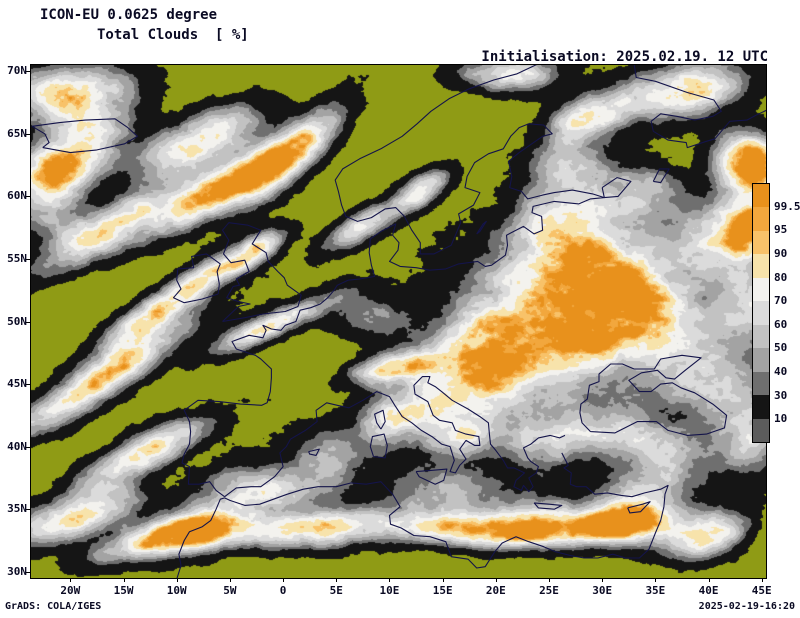 The height and width of the screenshot is (618, 800). I want to click on legend-value-label: 60, so click(781, 324).